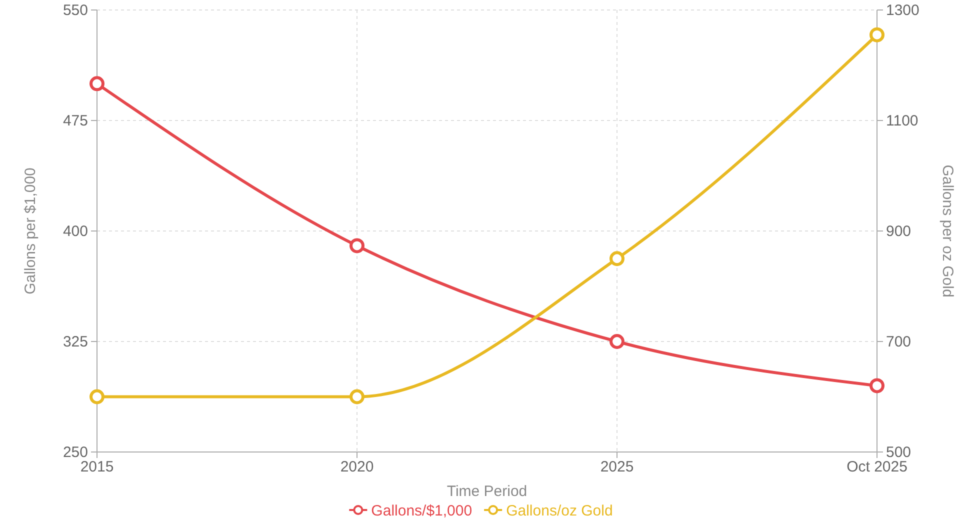  Describe the element at coordinates (75, 341) in the screenshot. I see `y-tick-label: 325` at that location.